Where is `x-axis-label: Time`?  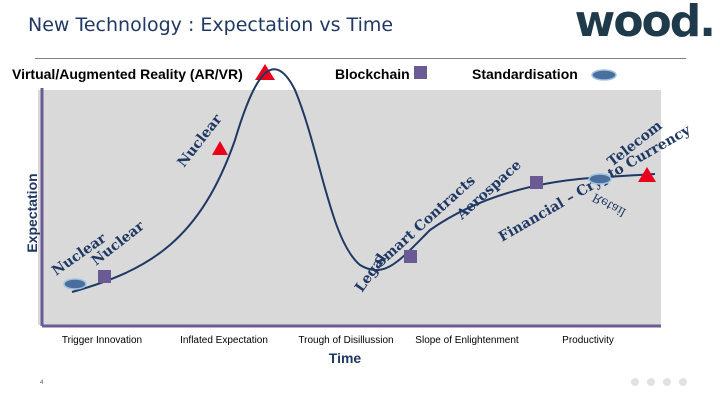
x-axis-label: Time is located at coordinates (345, 358).